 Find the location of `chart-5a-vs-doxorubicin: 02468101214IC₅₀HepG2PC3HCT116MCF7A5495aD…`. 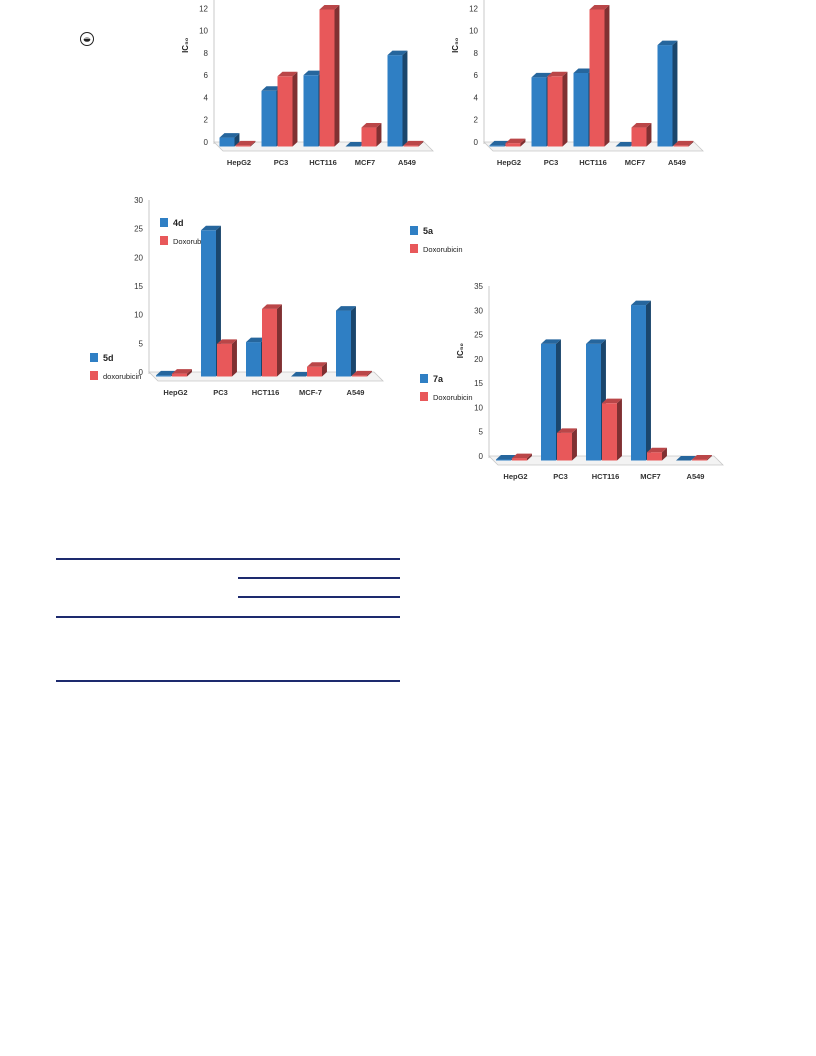

chart-5a-vs-doxorubicin: 02468101214IC₅₀HepG2PC3HCT116MCF7A5495aD… is located at coordinates (550, 148).